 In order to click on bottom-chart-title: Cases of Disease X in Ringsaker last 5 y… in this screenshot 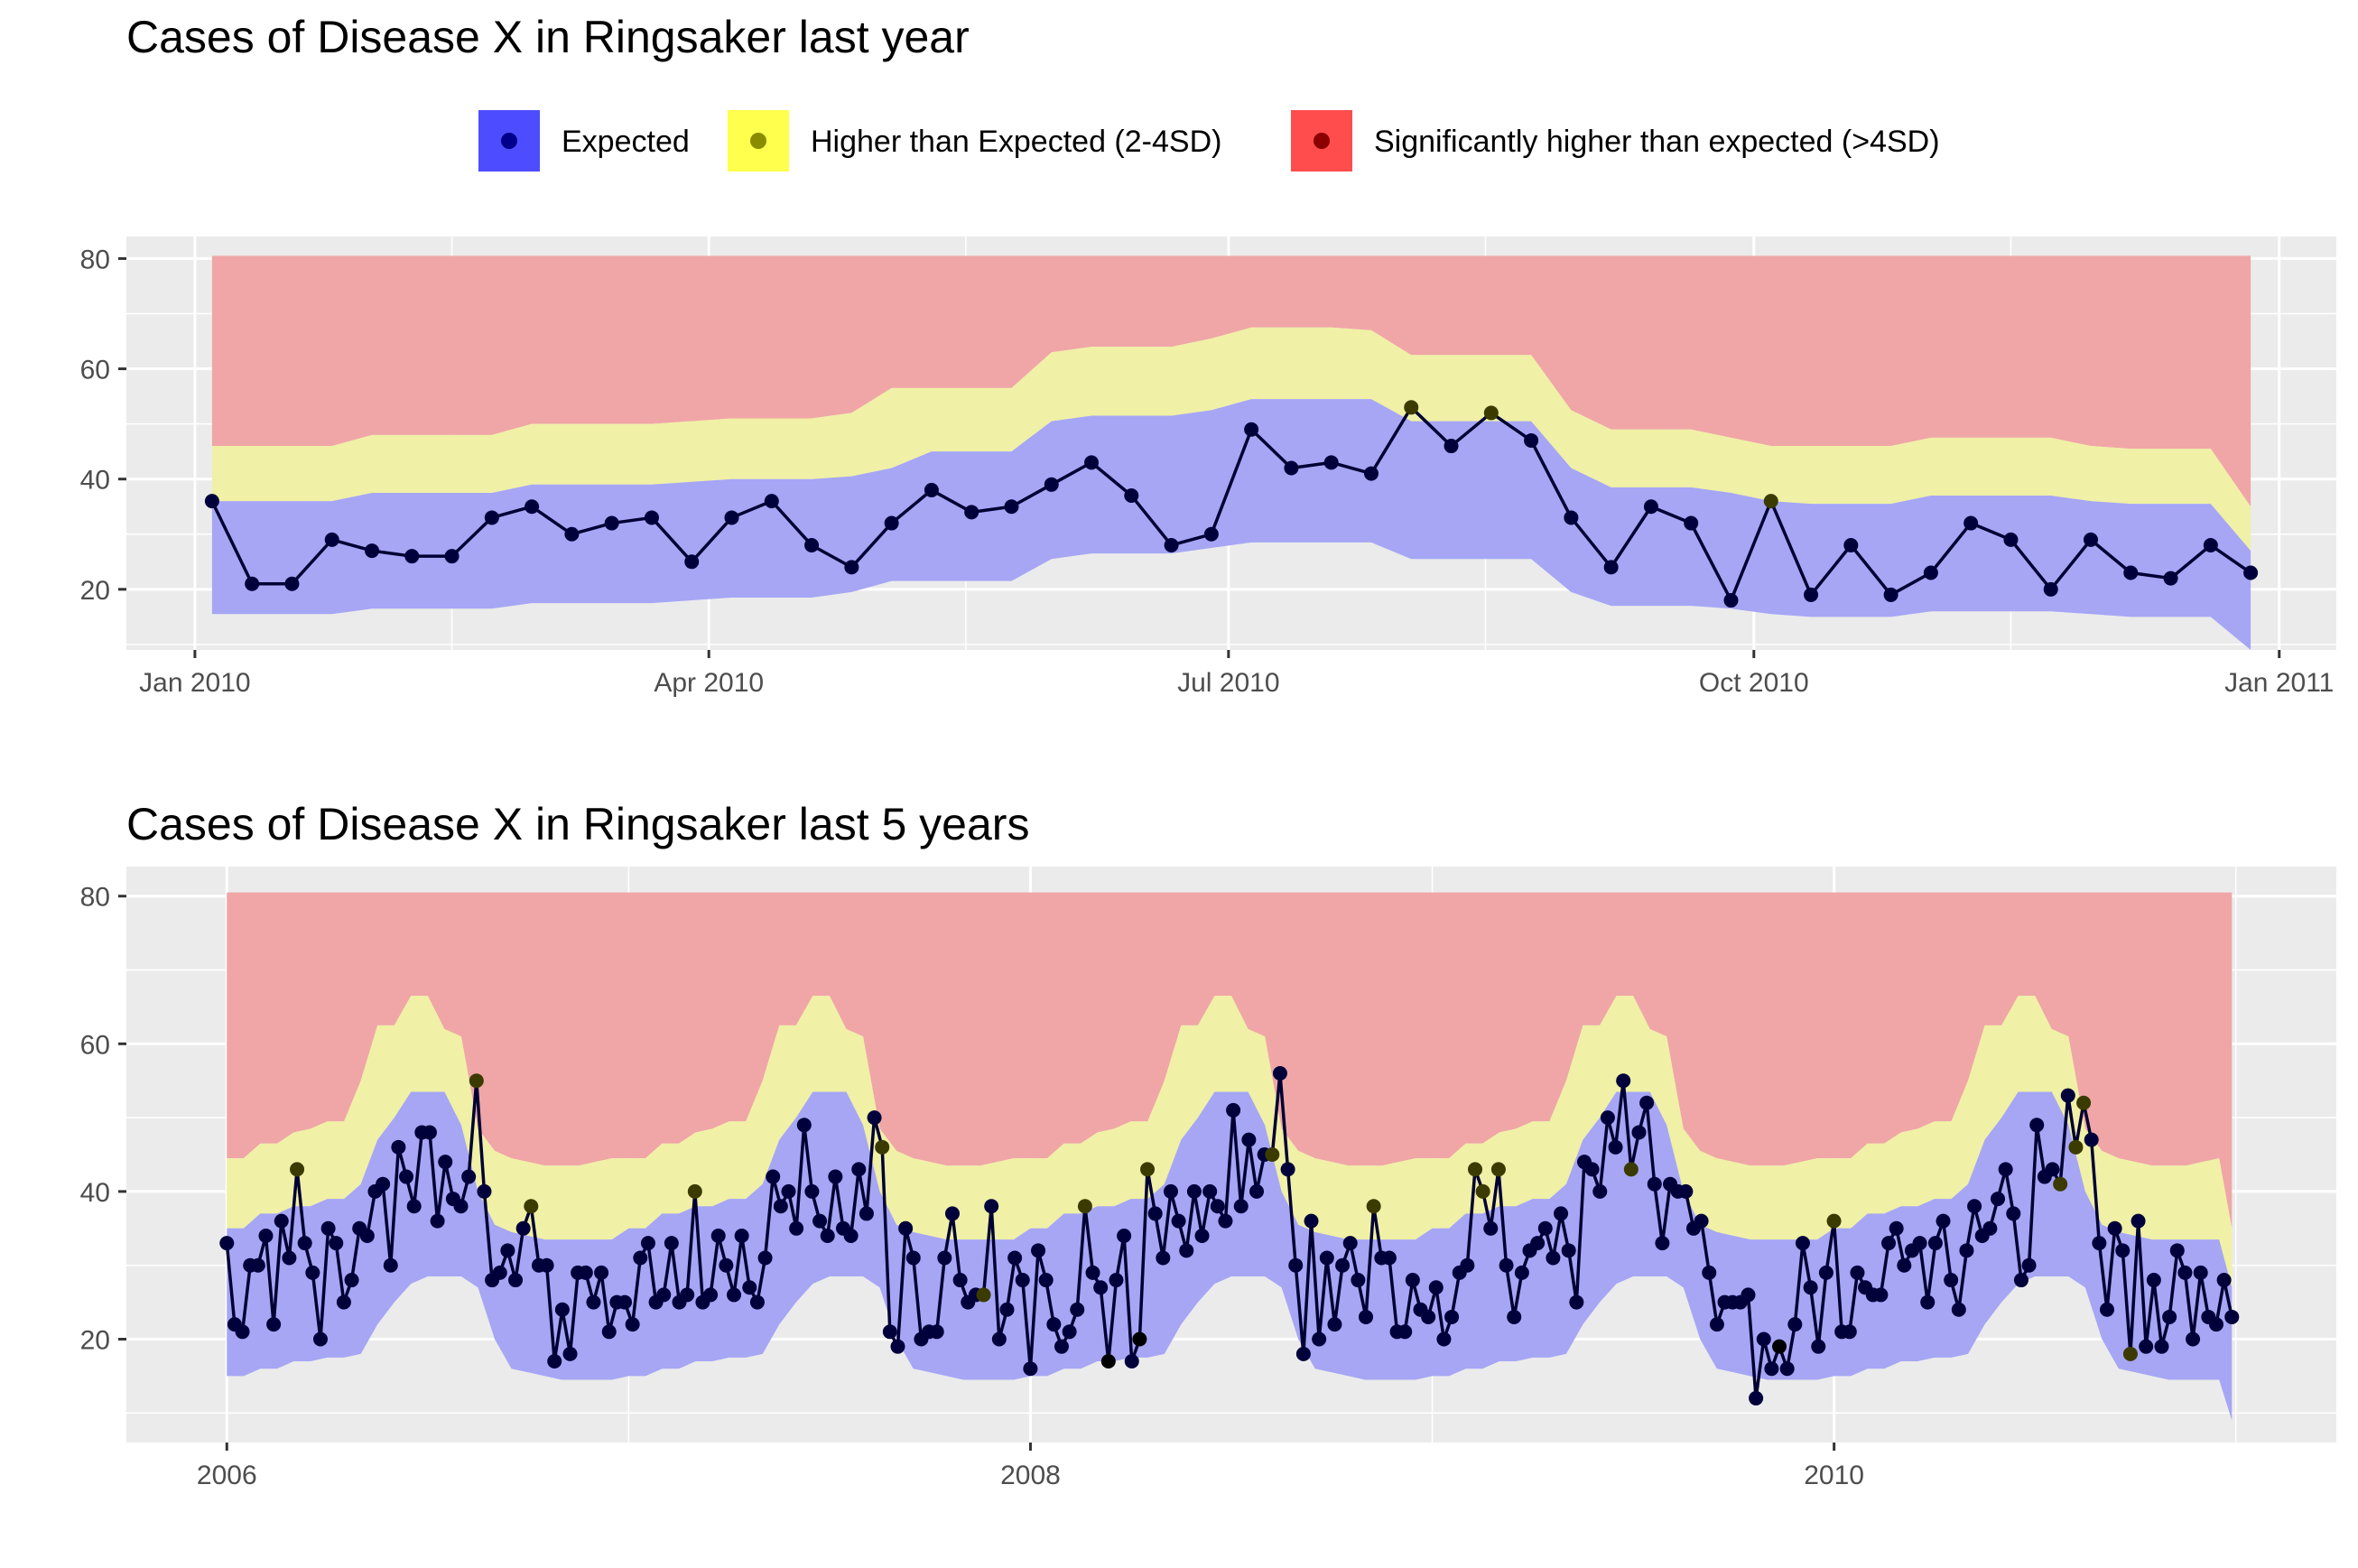, I will do `click(577, 824)`.